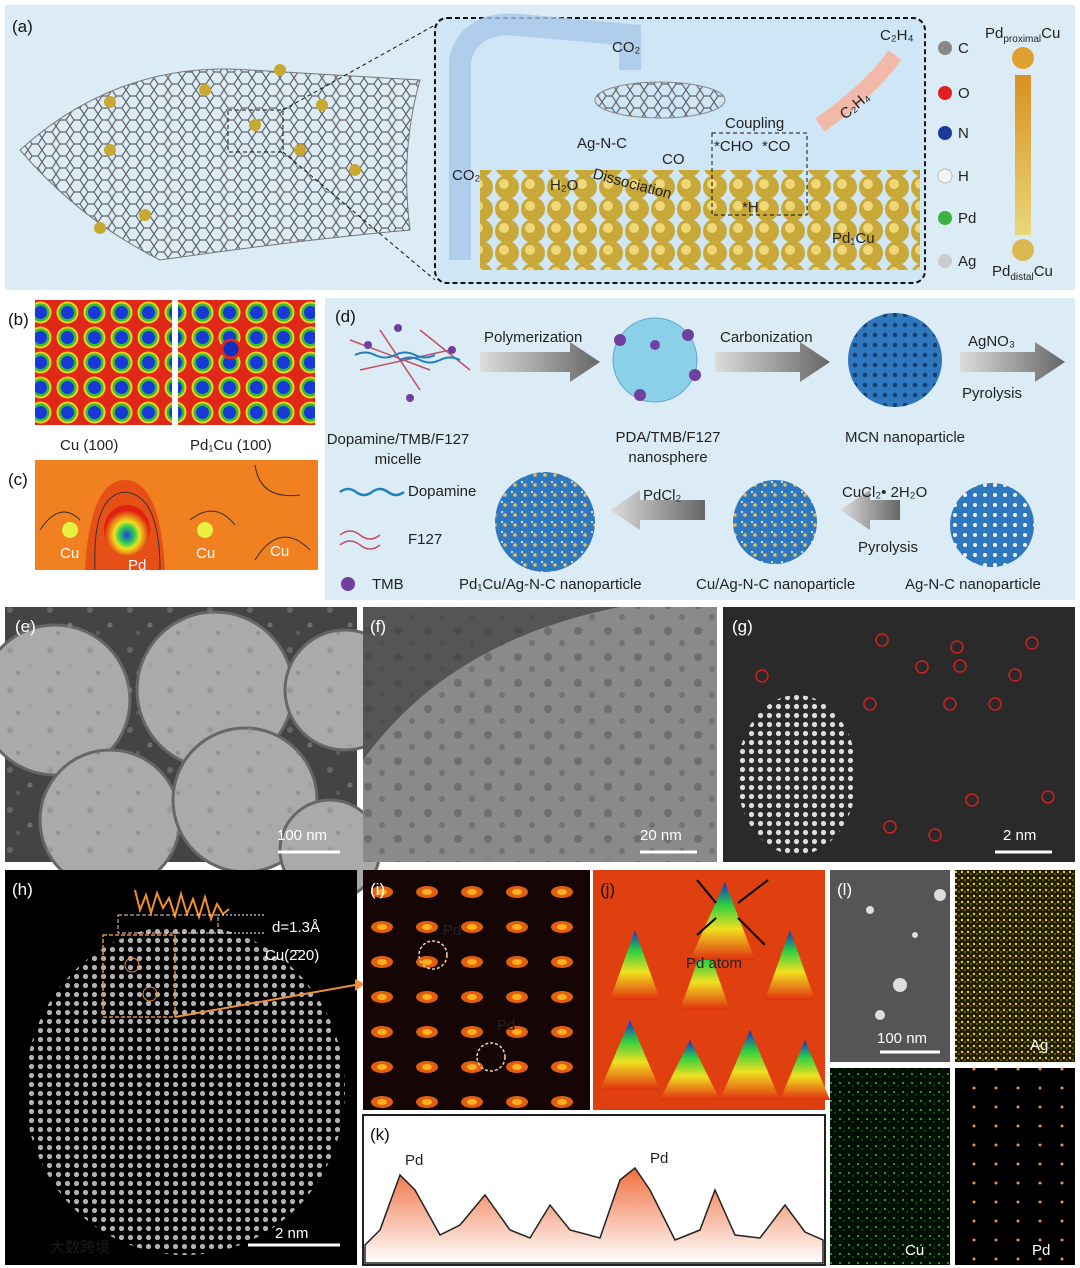 The width and height of the screenshot is (1080, 1268). What do you see at coordinates (607, 889) in the screenshot?
I see `label: (j)` at bounding box center [607, 889].